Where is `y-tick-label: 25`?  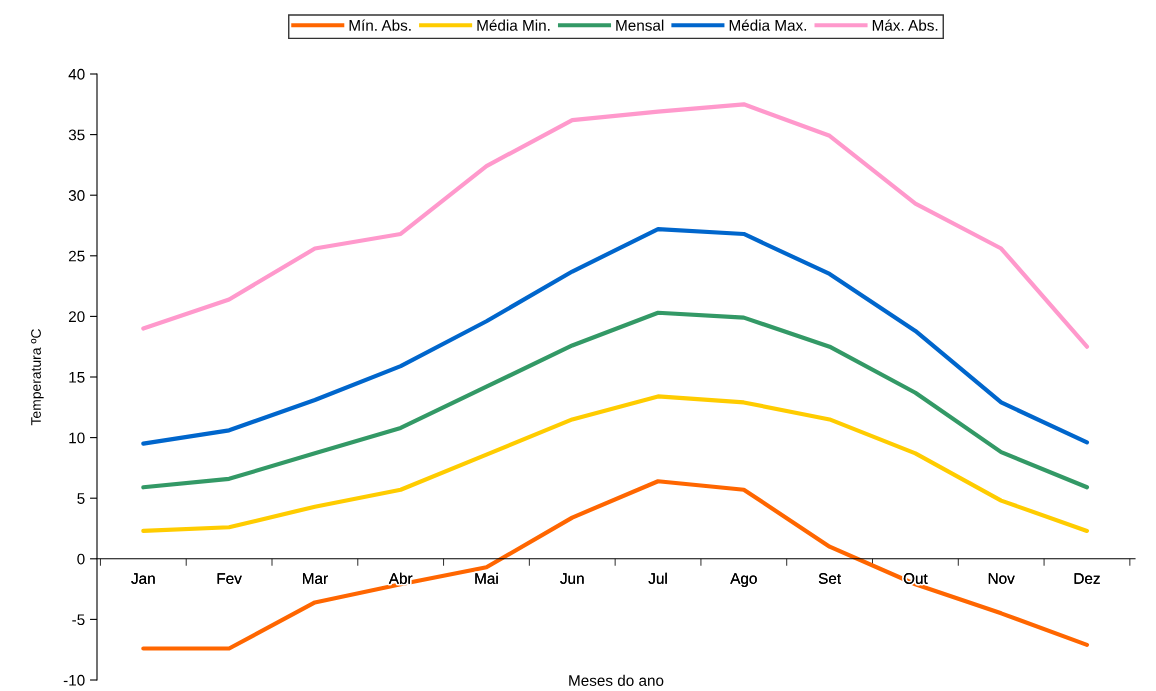
y-tick-label: 25 is located at coordinates (76, 256).